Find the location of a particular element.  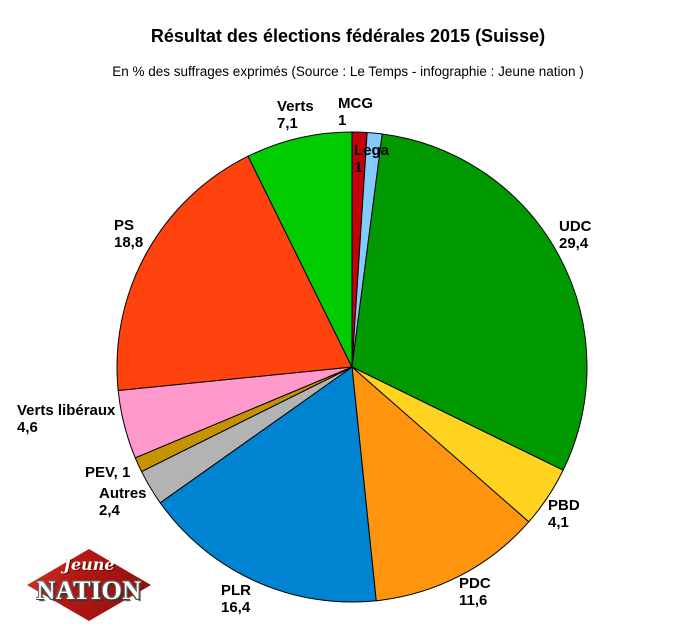

slice-label-ps: PS 18,8 is located at coordinates (129, 234).